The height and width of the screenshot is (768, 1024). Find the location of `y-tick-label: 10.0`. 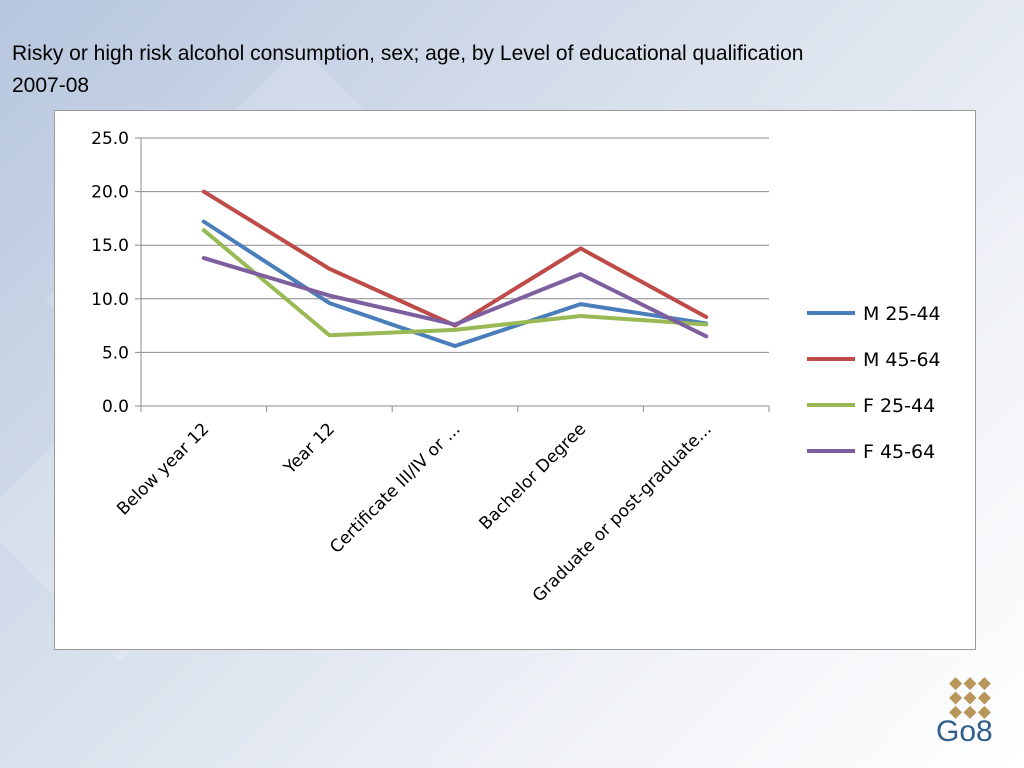

y-tick-label: 10.0 is located at coordinates (110, 300).